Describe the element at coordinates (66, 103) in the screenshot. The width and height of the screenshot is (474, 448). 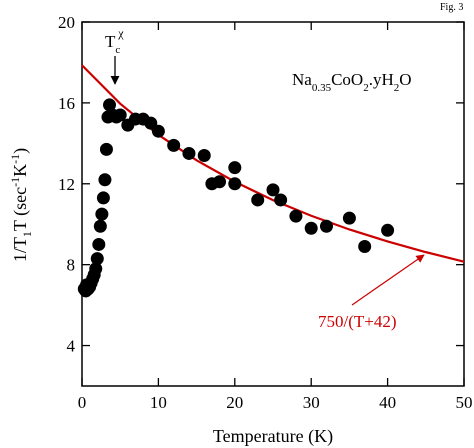
I see `y-tick-label: 16` at that location.